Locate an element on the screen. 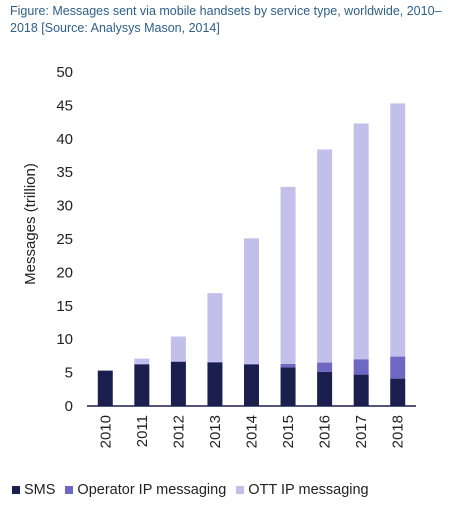  x-tick-label: 2017 is located at coordinates (361, 431).